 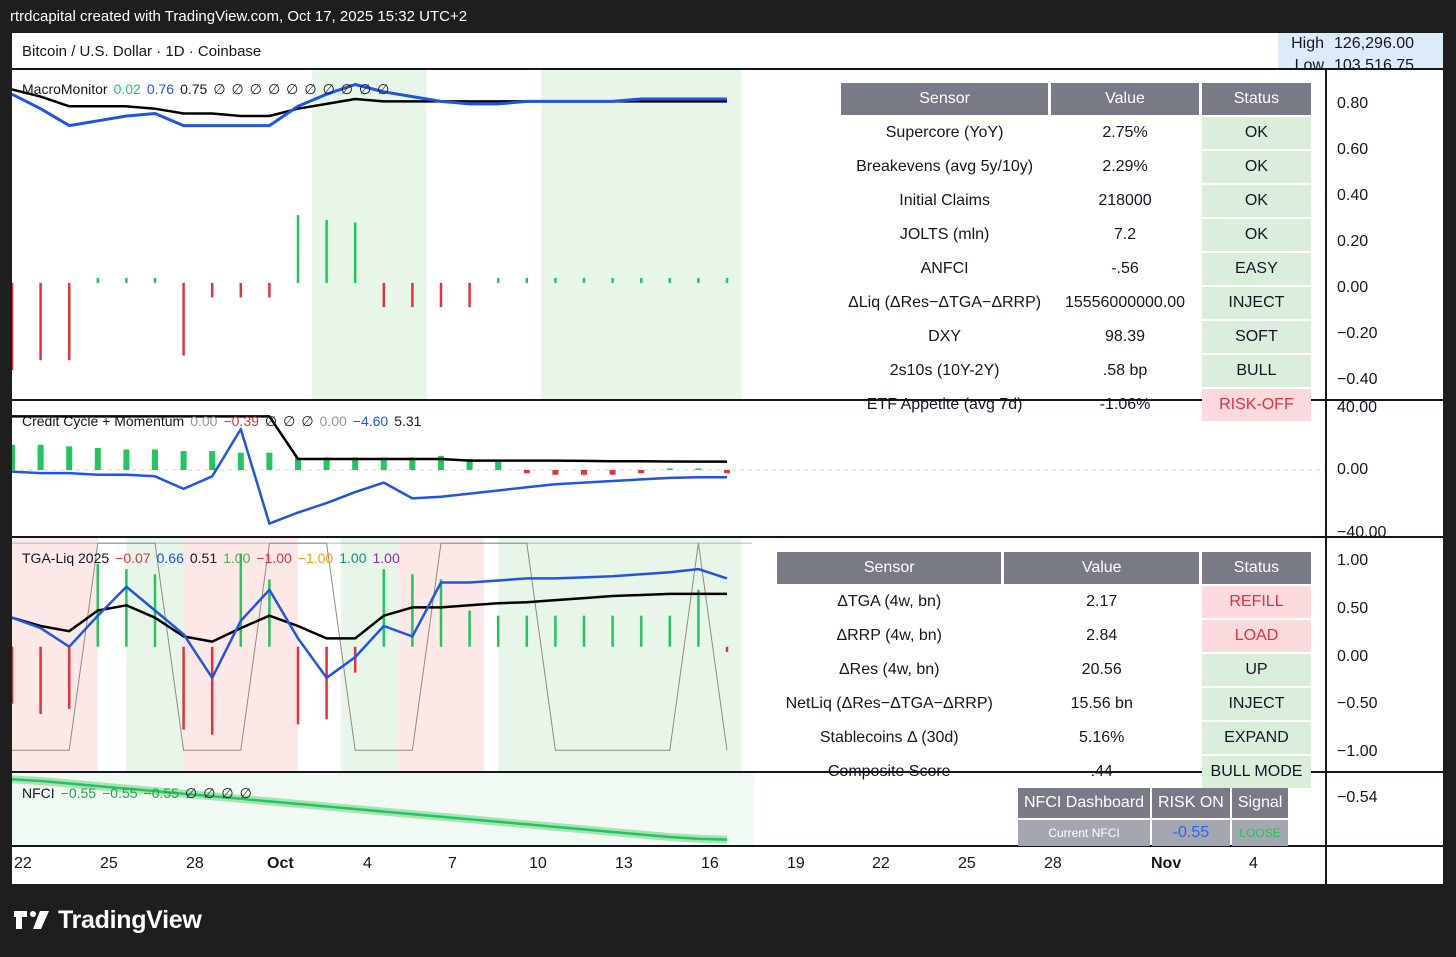 What do you see at coordinates (1076, 337) in the screenshot?
I see `table-row: DXY 98.39 SOFT` at bounding box center [1076, 337].